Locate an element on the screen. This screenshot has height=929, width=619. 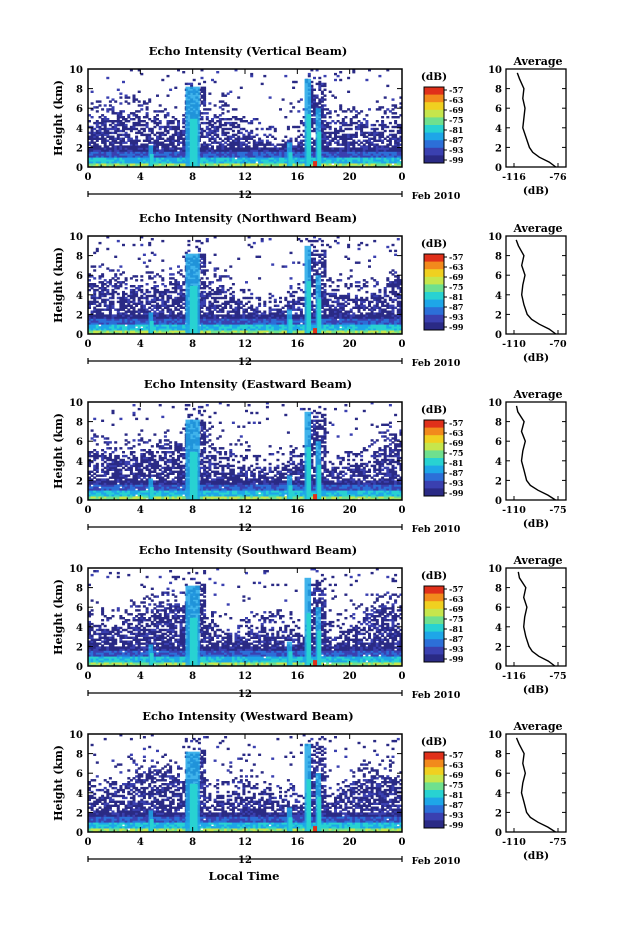
colorbar-unit: (dB) is located at coordinates (434, 77).